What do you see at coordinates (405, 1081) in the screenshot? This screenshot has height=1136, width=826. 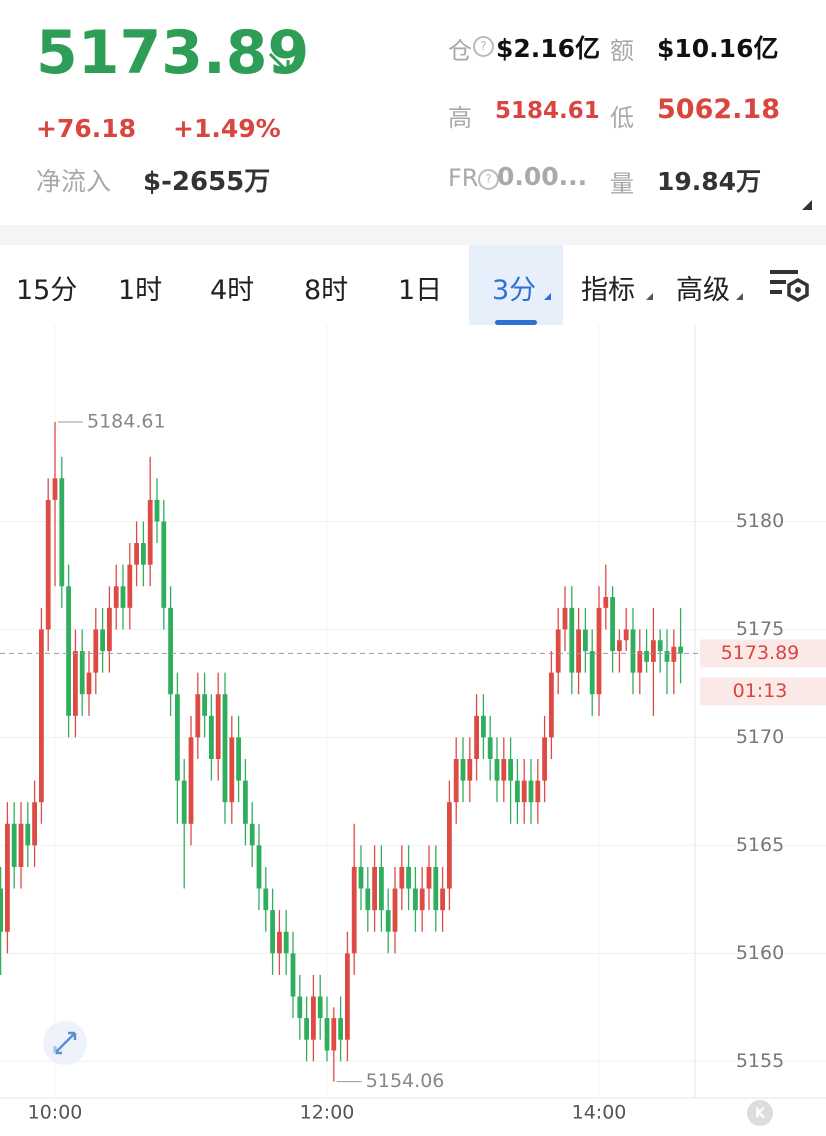 I see `min-label: 5154.06` at bounding box center [405, 1081].